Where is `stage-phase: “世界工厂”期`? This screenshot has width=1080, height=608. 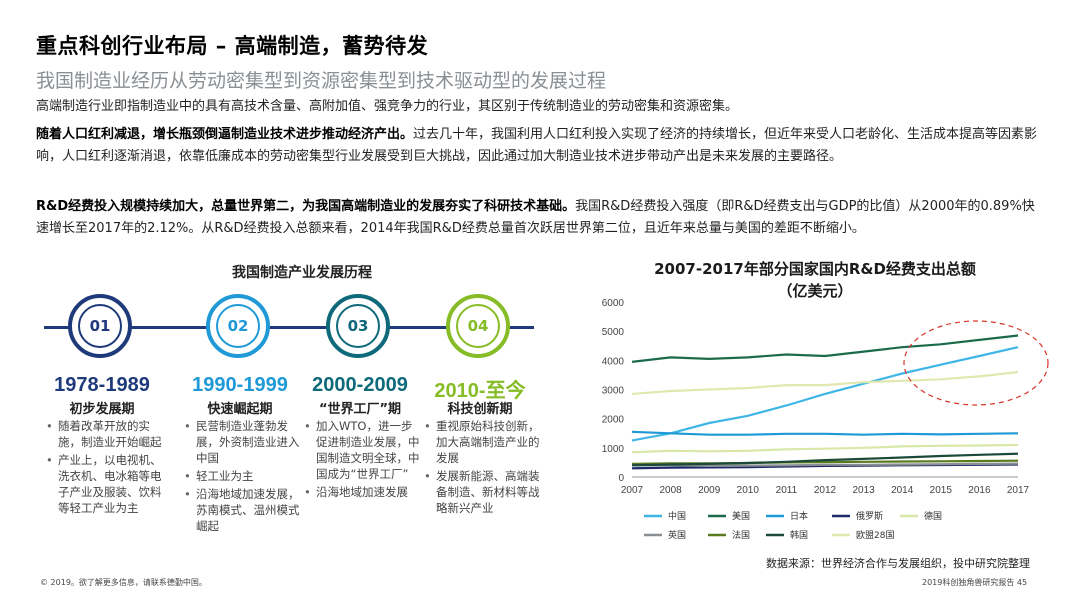 stage-phase: “世界工厂”期 is located at coordinates (360, 409).